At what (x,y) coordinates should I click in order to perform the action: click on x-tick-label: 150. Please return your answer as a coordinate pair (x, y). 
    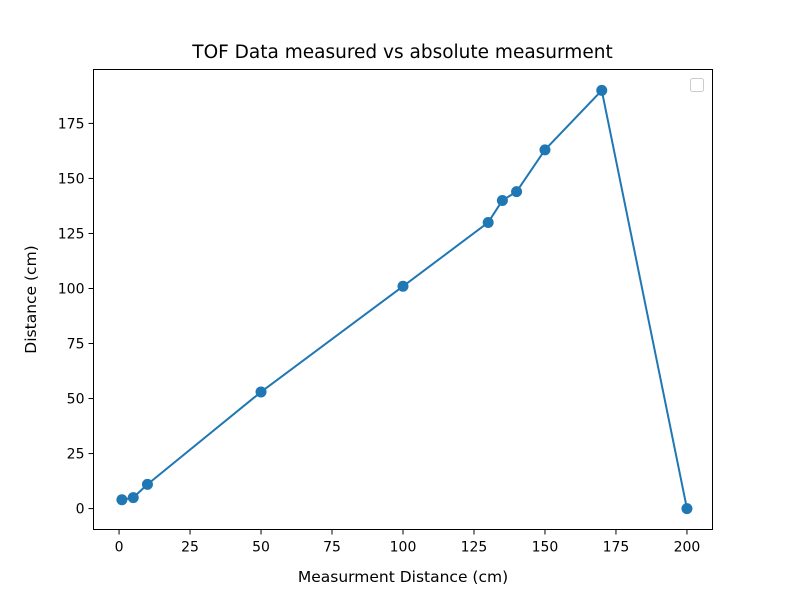
    Looking at the image, I should click on (545, 548).